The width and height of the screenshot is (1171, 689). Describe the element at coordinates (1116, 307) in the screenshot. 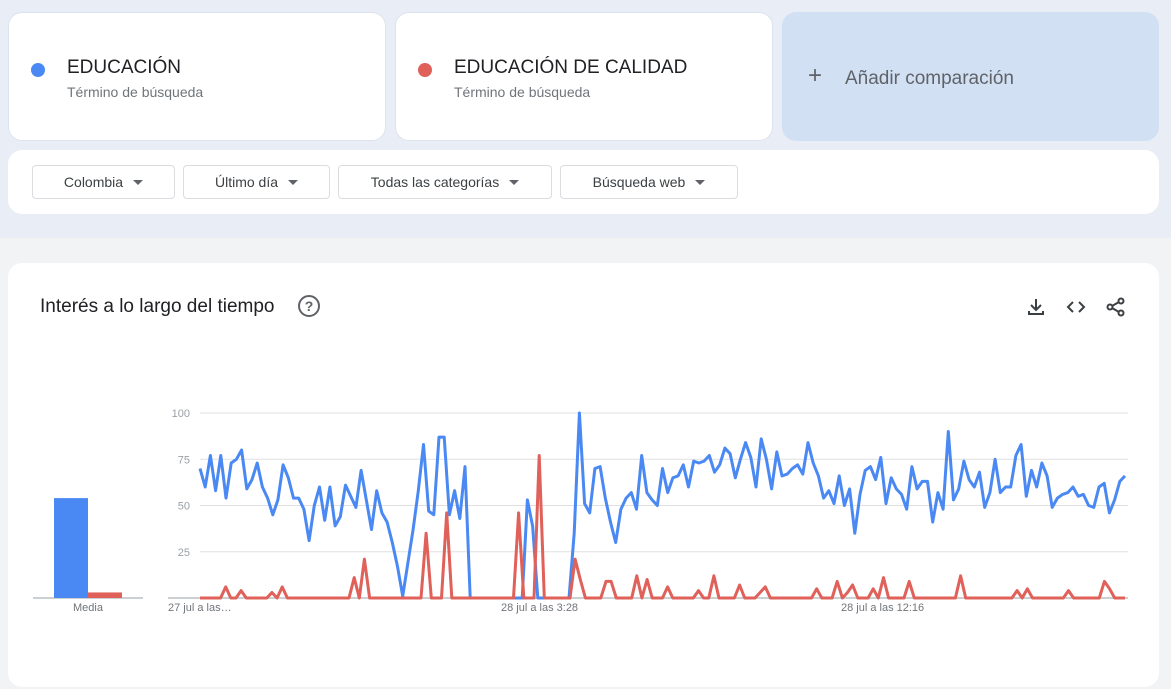

I see `share-icon` at that location.